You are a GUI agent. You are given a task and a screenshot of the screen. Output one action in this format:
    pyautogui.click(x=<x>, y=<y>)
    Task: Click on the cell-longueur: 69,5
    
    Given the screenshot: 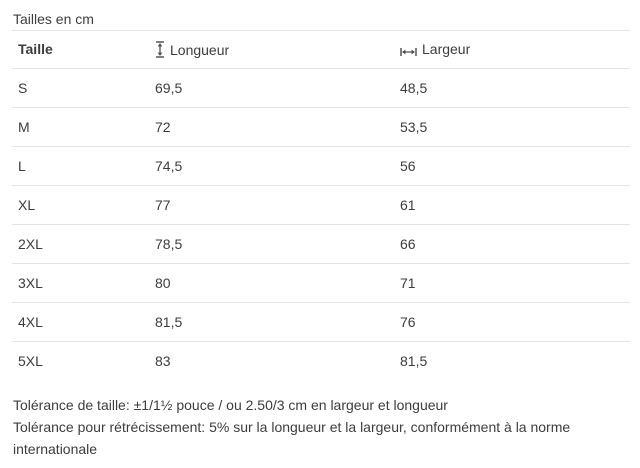 What is the action you would take?
    pyautogui.click(x=277, y=88)
    